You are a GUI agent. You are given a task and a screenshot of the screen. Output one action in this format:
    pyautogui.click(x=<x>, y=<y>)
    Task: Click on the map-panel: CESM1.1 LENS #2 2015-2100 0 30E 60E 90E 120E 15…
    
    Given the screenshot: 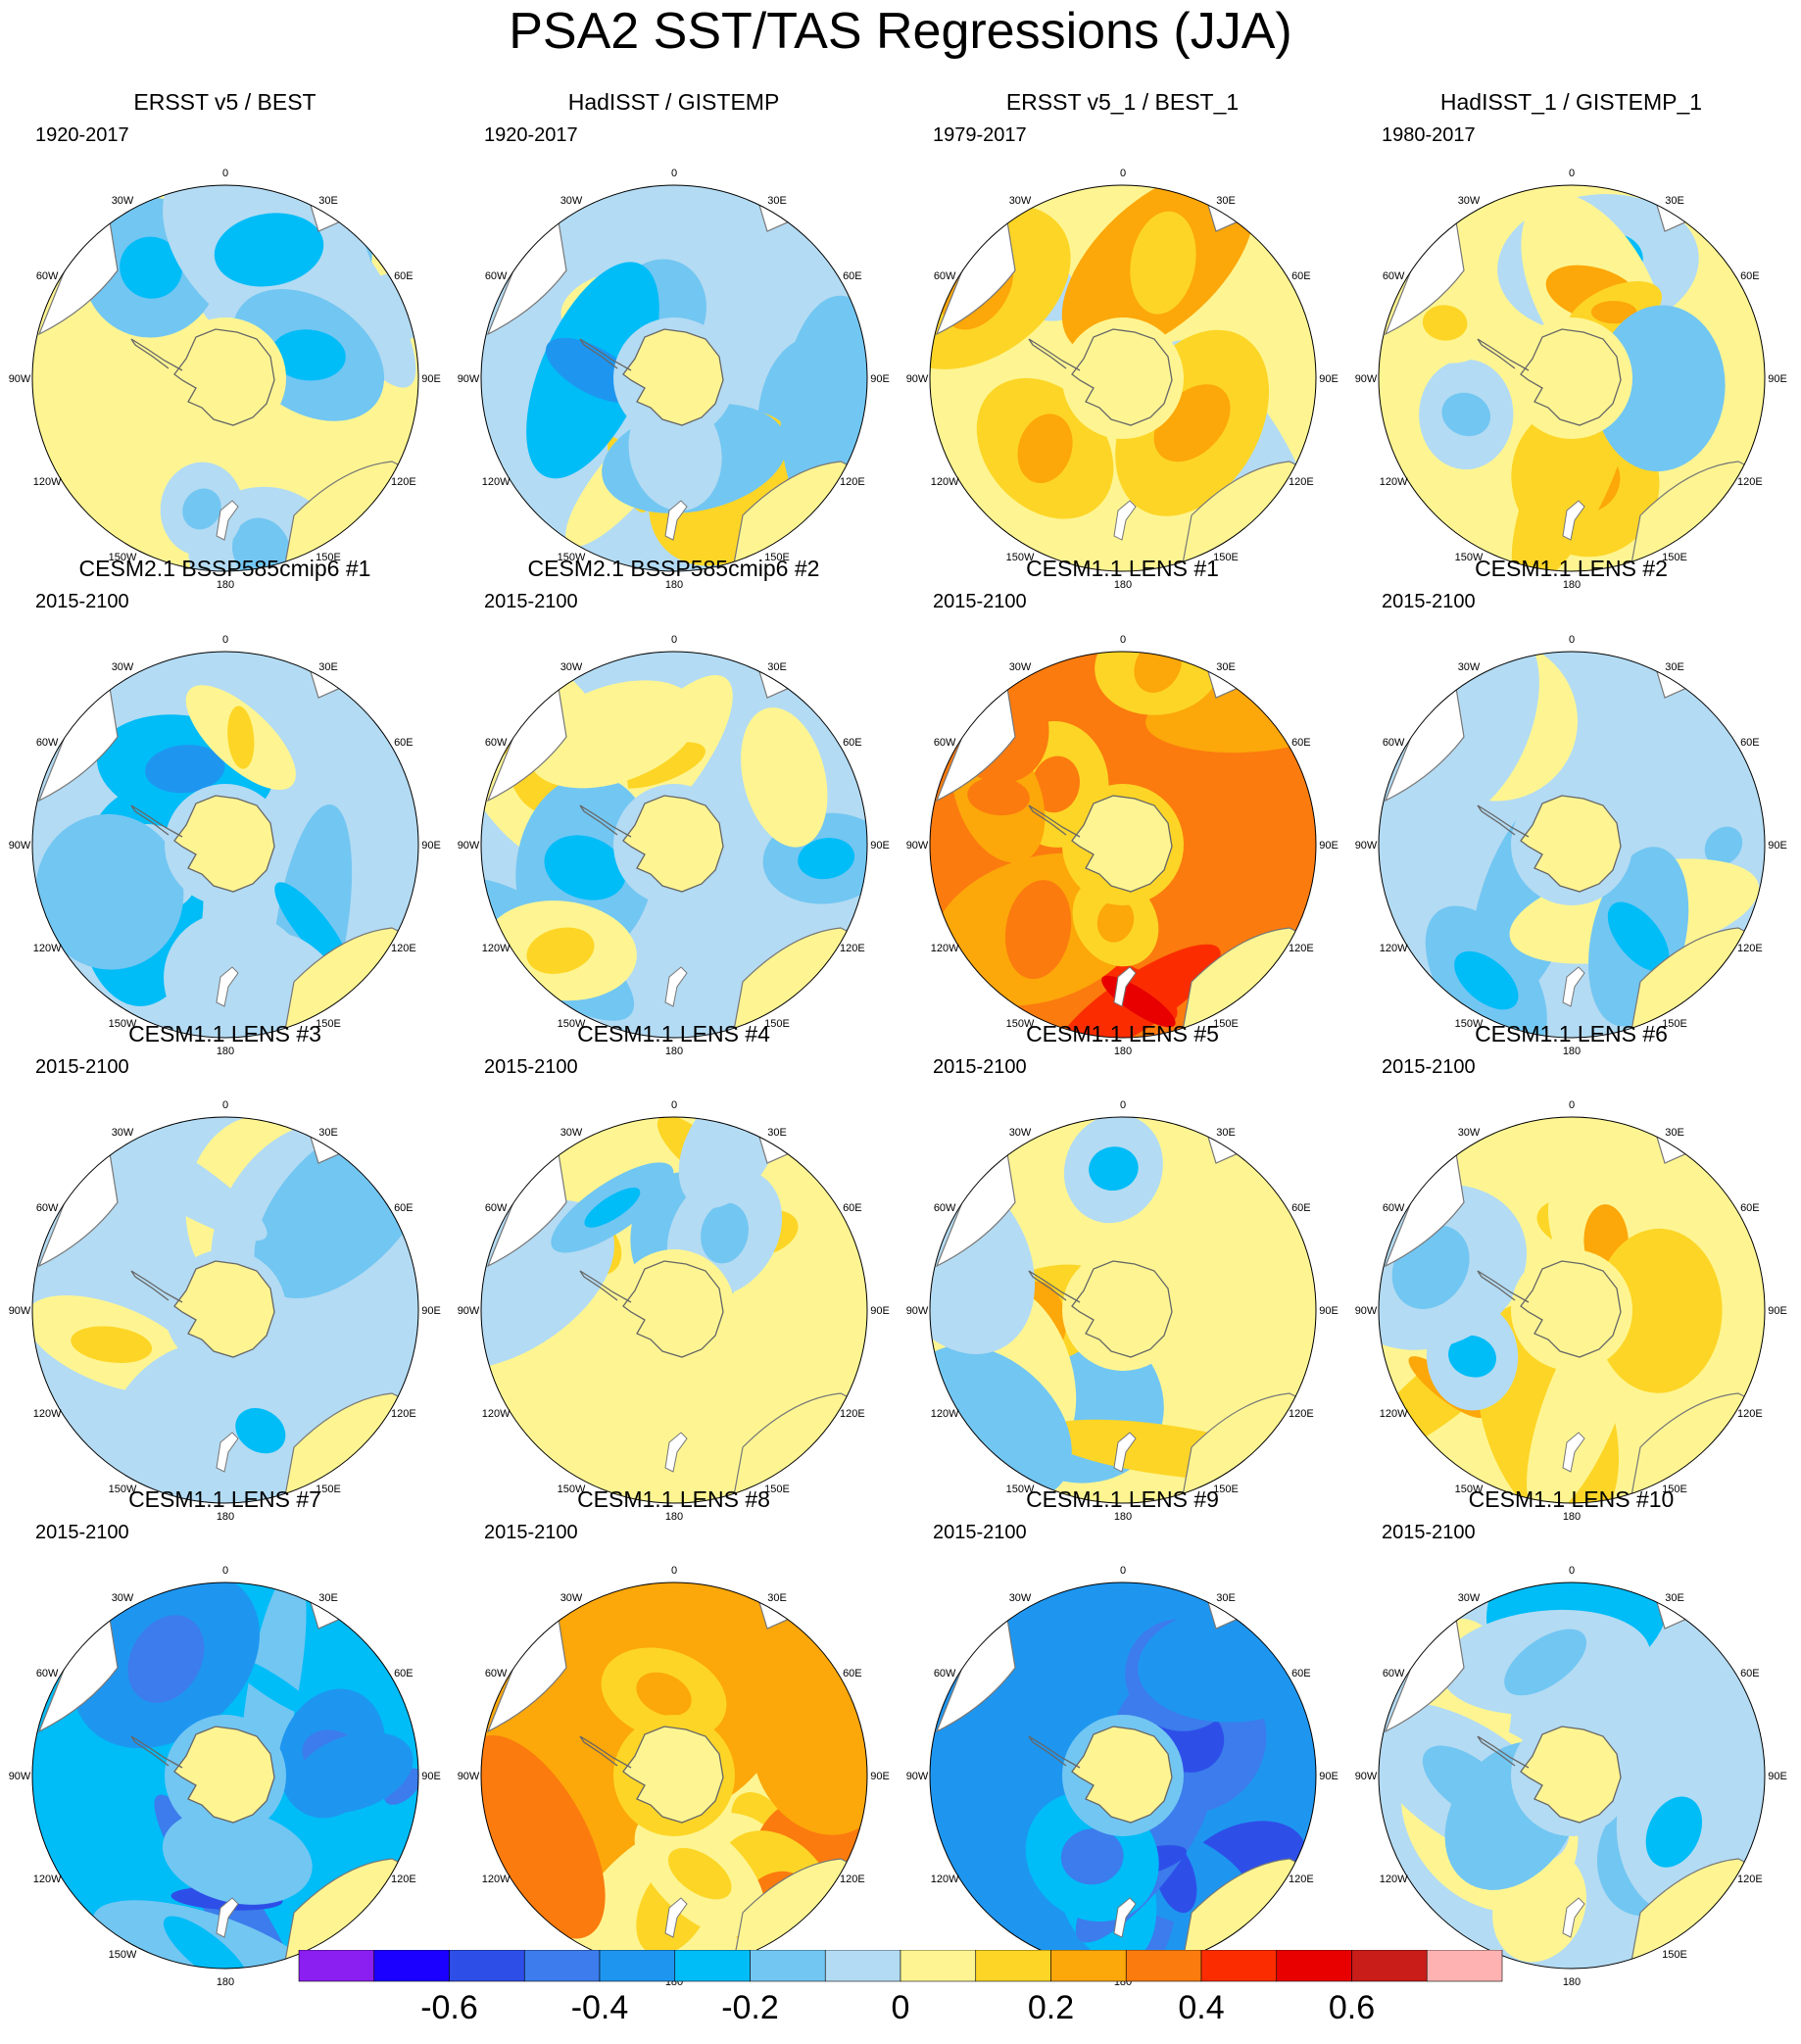 What is the action you would take?
    pyautogui.click(x=1571, y=806)
    